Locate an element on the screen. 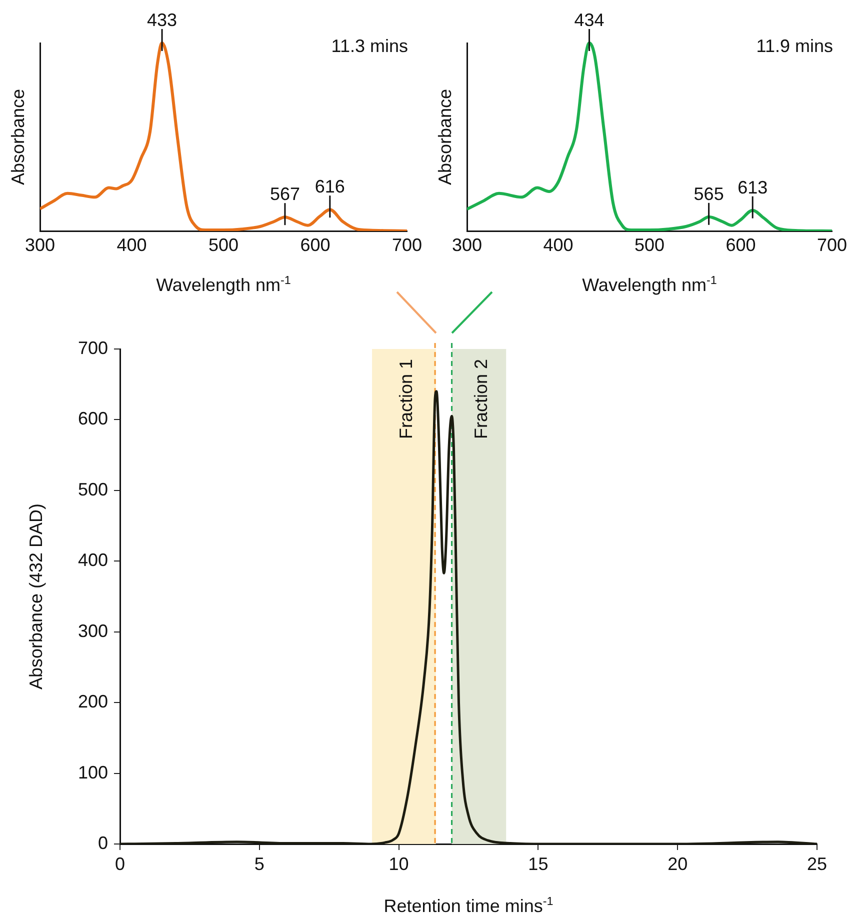 The width and height of the screenshot is (853, 919). y-tick-label: 500 is located at coordinates (93, 489).